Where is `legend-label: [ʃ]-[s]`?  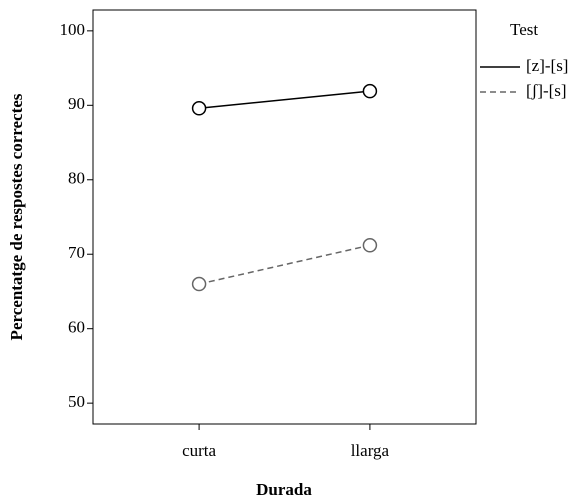
legend-label: [ʃ]-[s] is located at coordinates (546, 90).